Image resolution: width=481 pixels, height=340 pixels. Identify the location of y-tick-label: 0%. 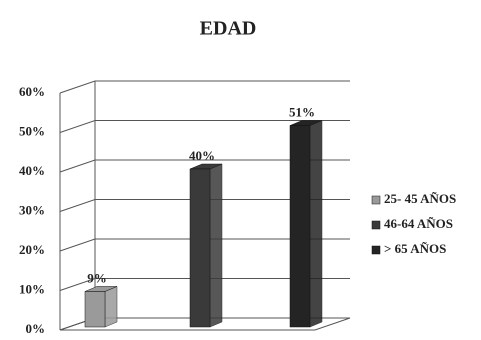
(36, 328).